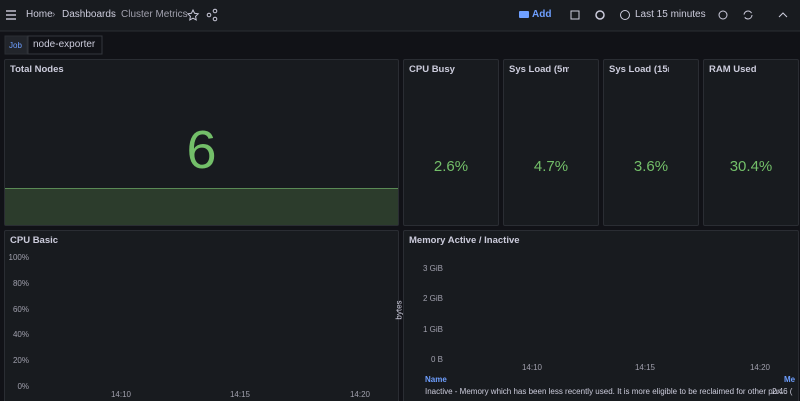 The width and height of the screenshot is (800, 401). I want to click on breadcrumb: Dashboards, so click(89, 14).